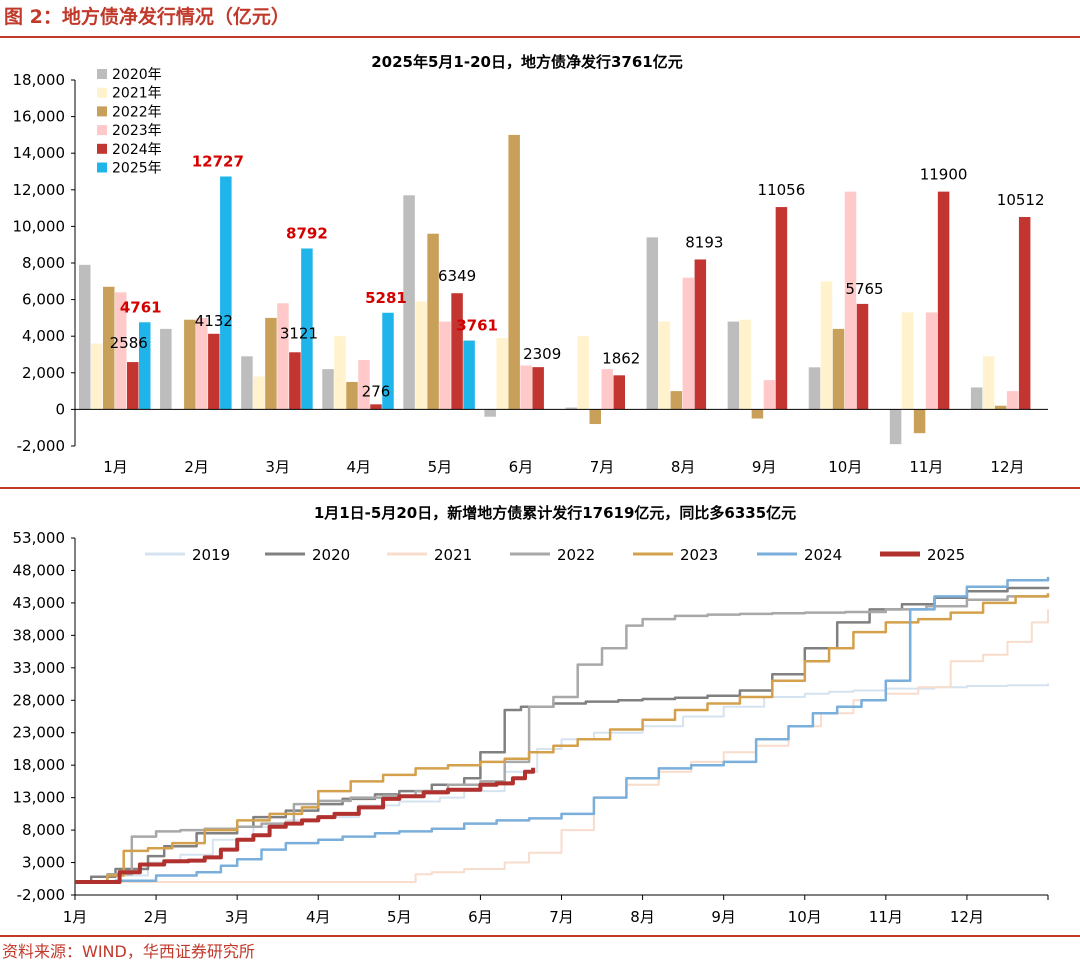 The width and height of the screenshot is (1080, 966). I want to click on bar-y-tick-label: 18,000, so click(39, 80).